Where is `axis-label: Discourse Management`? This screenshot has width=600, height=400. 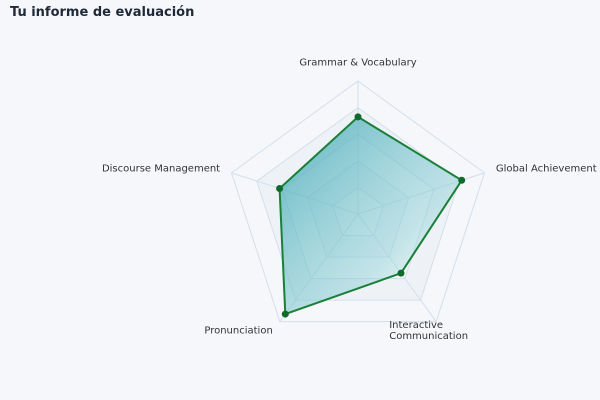 axis-label: Discourse Management is located at coordinates (161, 169).